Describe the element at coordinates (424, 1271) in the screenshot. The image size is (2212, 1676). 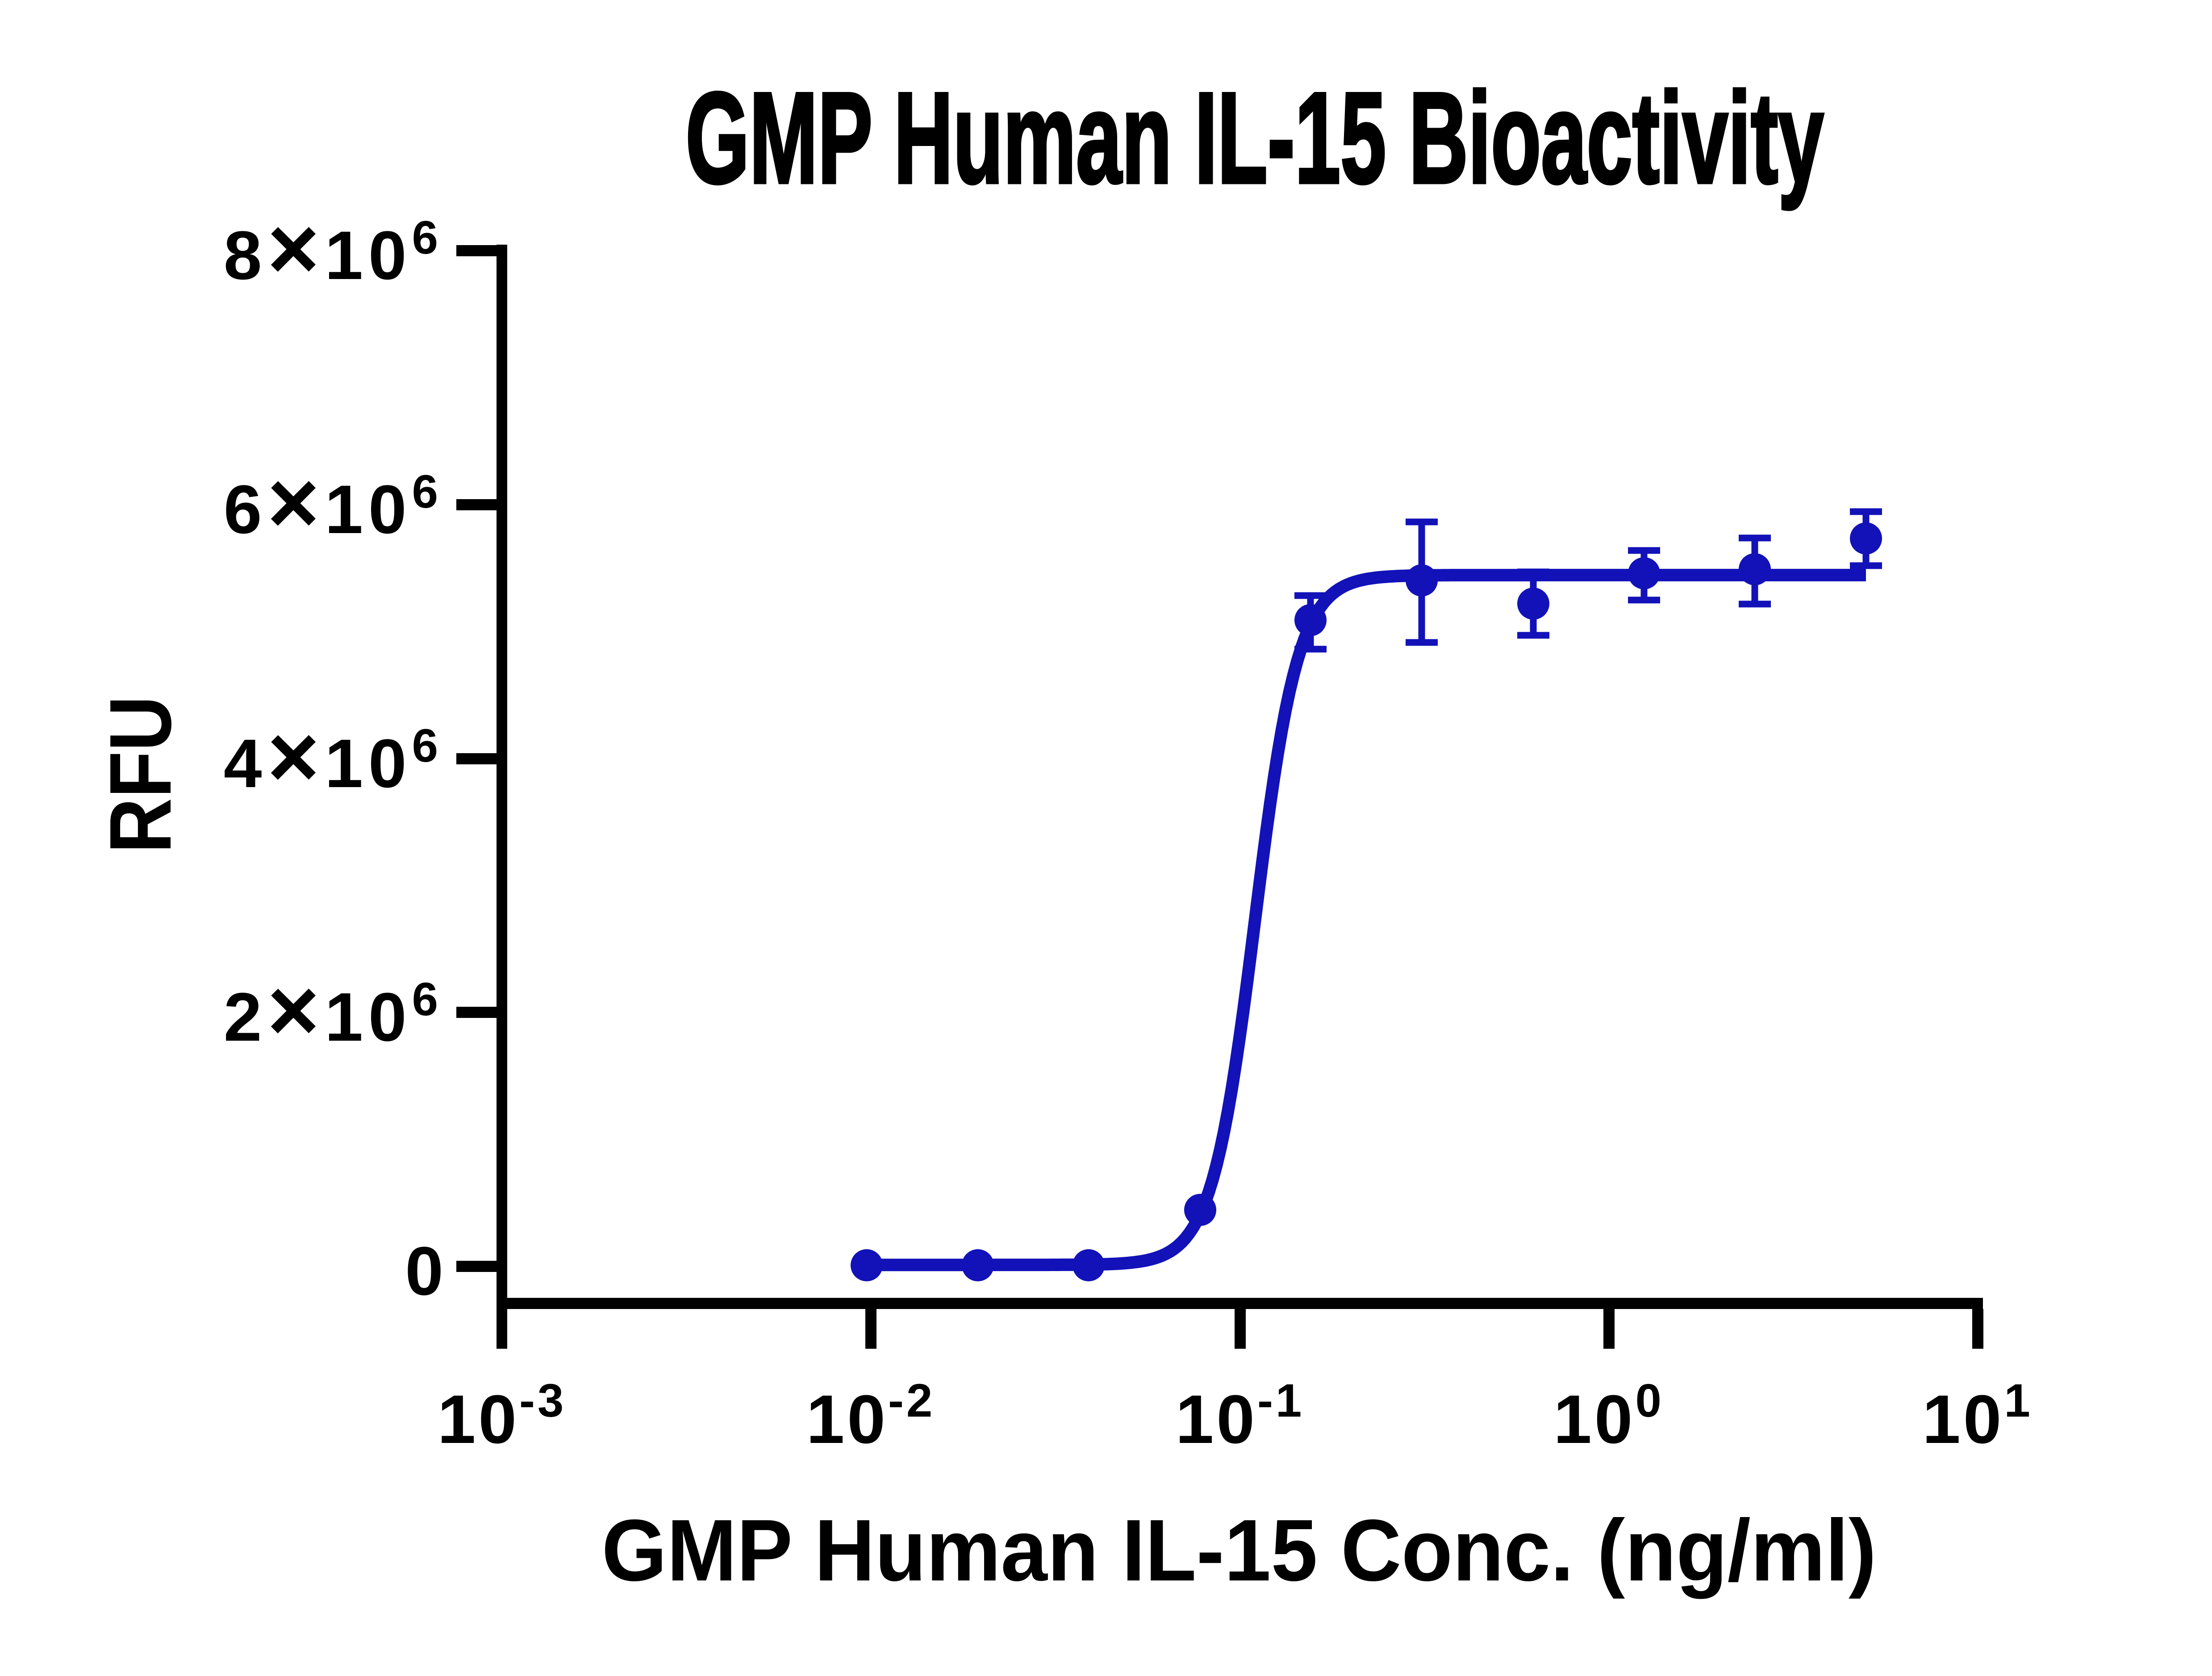
I see `svg-text: 0` at that location.